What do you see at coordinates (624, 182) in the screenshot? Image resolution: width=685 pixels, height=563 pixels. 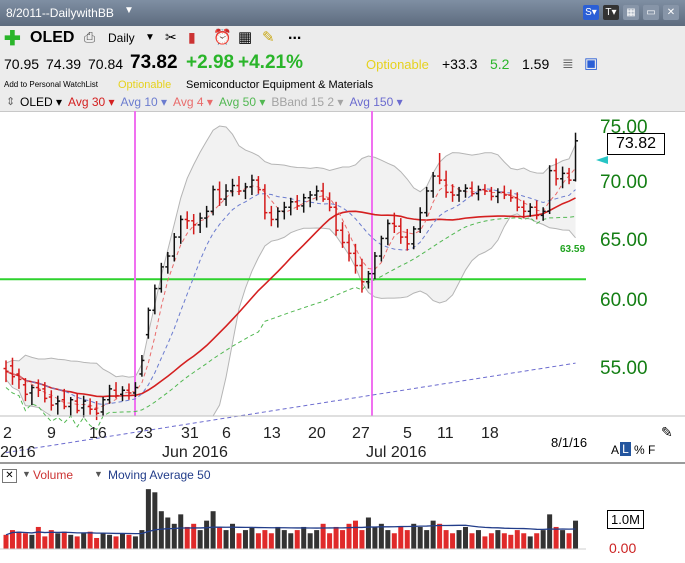 I see `price-tick-70: 70.00` at bounding box center [624, 182].